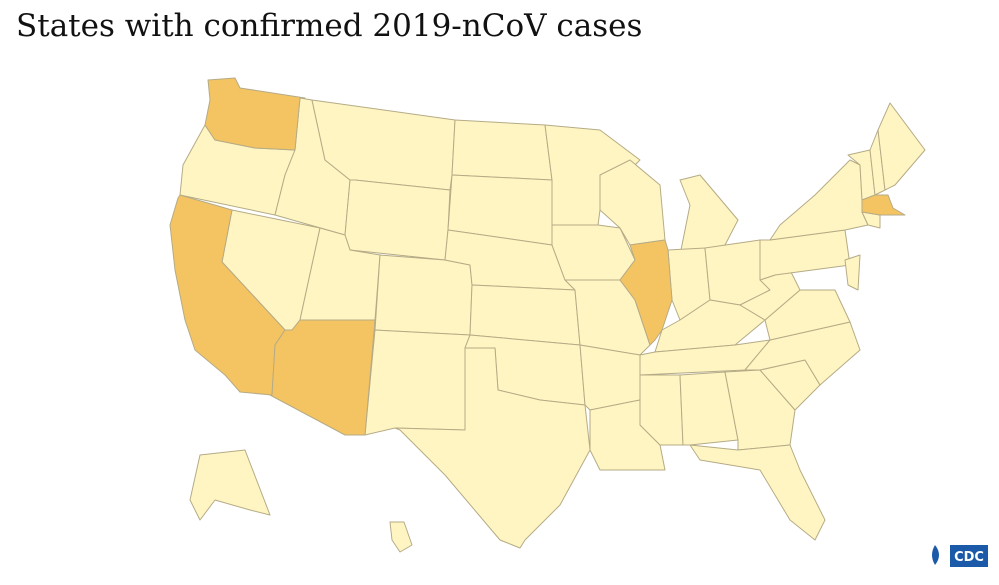  I want to click on logo-box, so click(969, 556).